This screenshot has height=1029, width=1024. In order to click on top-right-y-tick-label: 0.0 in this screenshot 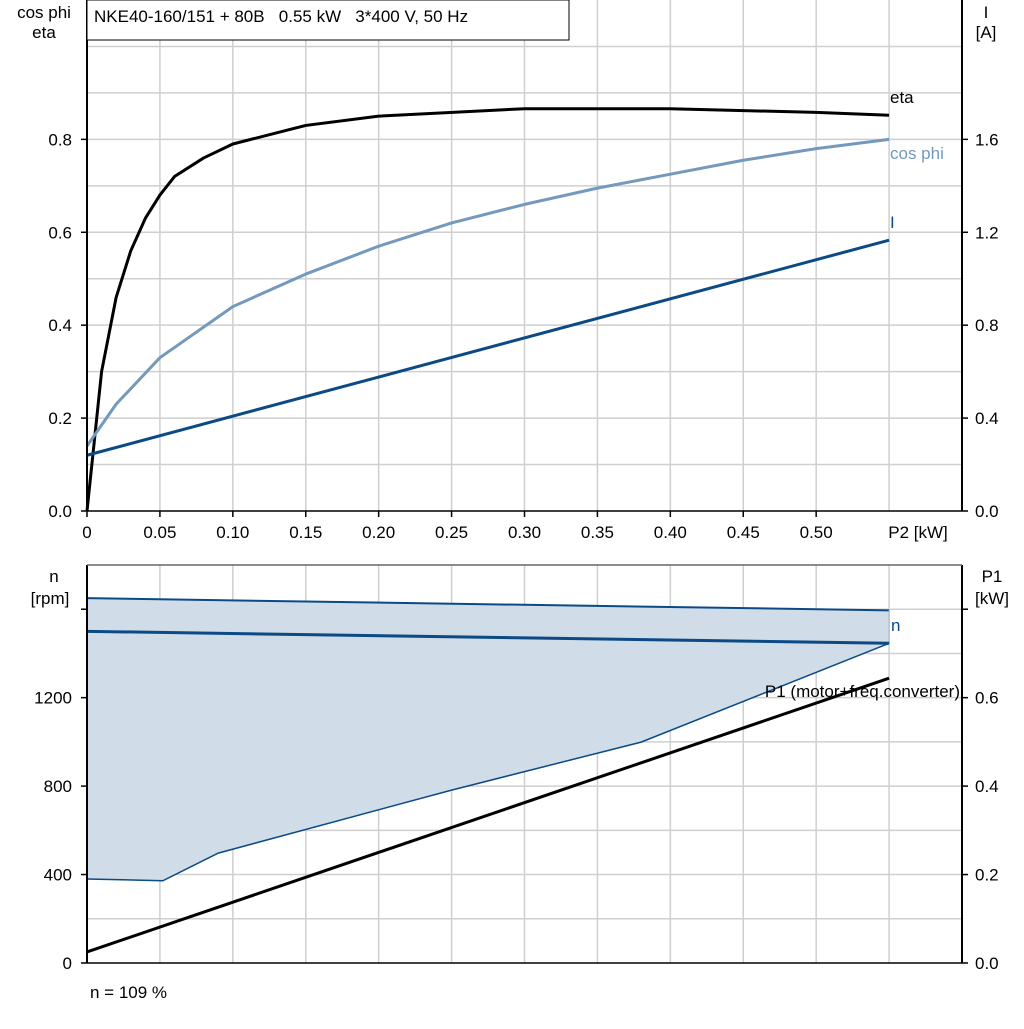, I will do `click(987, 511)`.